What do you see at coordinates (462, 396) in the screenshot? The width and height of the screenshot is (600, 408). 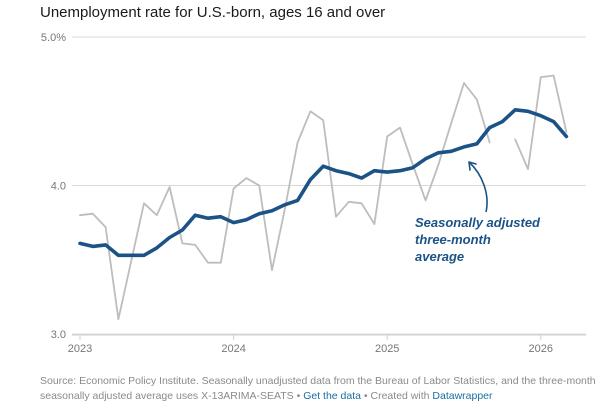 I see `datawrapper-link: Datawrapper` at bounding box center [462, 396].